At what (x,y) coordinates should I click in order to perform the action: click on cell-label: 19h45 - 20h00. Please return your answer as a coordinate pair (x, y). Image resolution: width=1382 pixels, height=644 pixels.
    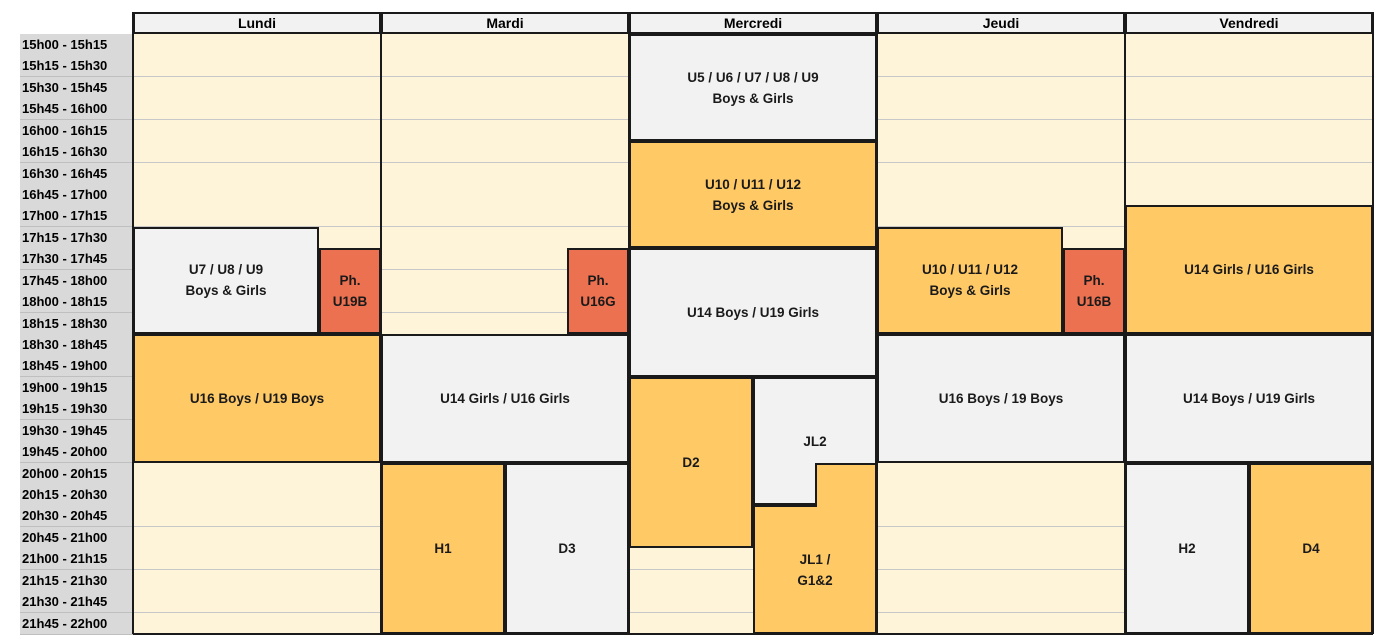
    Looking at the image, I should click on (65, 452).